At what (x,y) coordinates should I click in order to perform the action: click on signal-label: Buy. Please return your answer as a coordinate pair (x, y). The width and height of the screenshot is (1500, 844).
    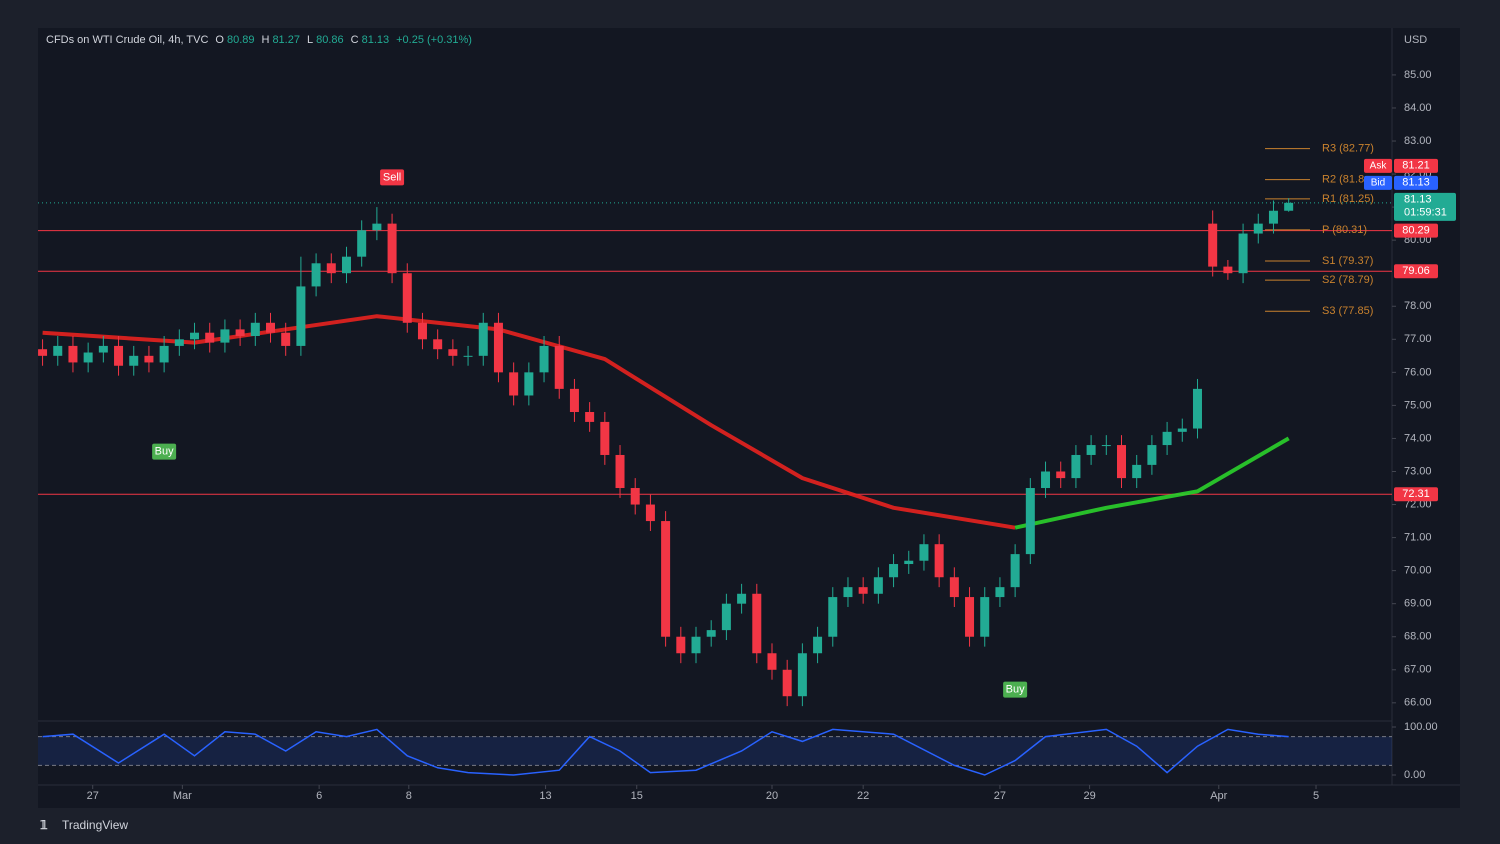
    Looking at the image, I should click on (164, 452).